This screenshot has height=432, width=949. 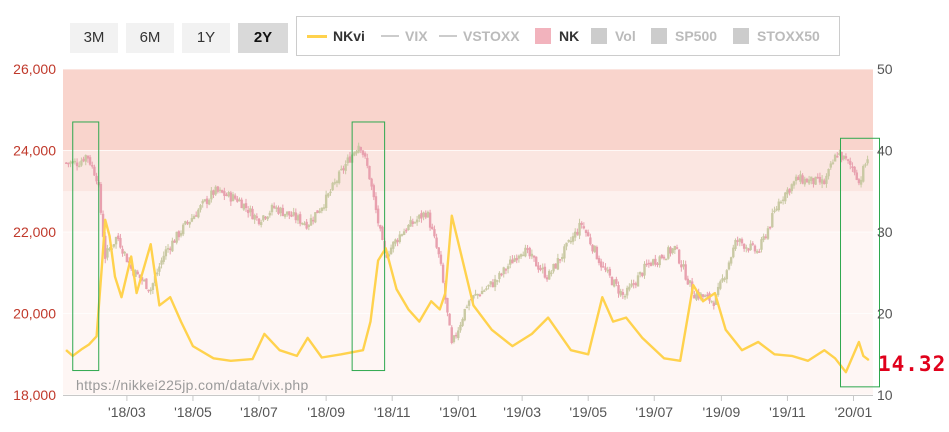 I want to click on range-button-6m: 6M, so click(x=150, y=38).